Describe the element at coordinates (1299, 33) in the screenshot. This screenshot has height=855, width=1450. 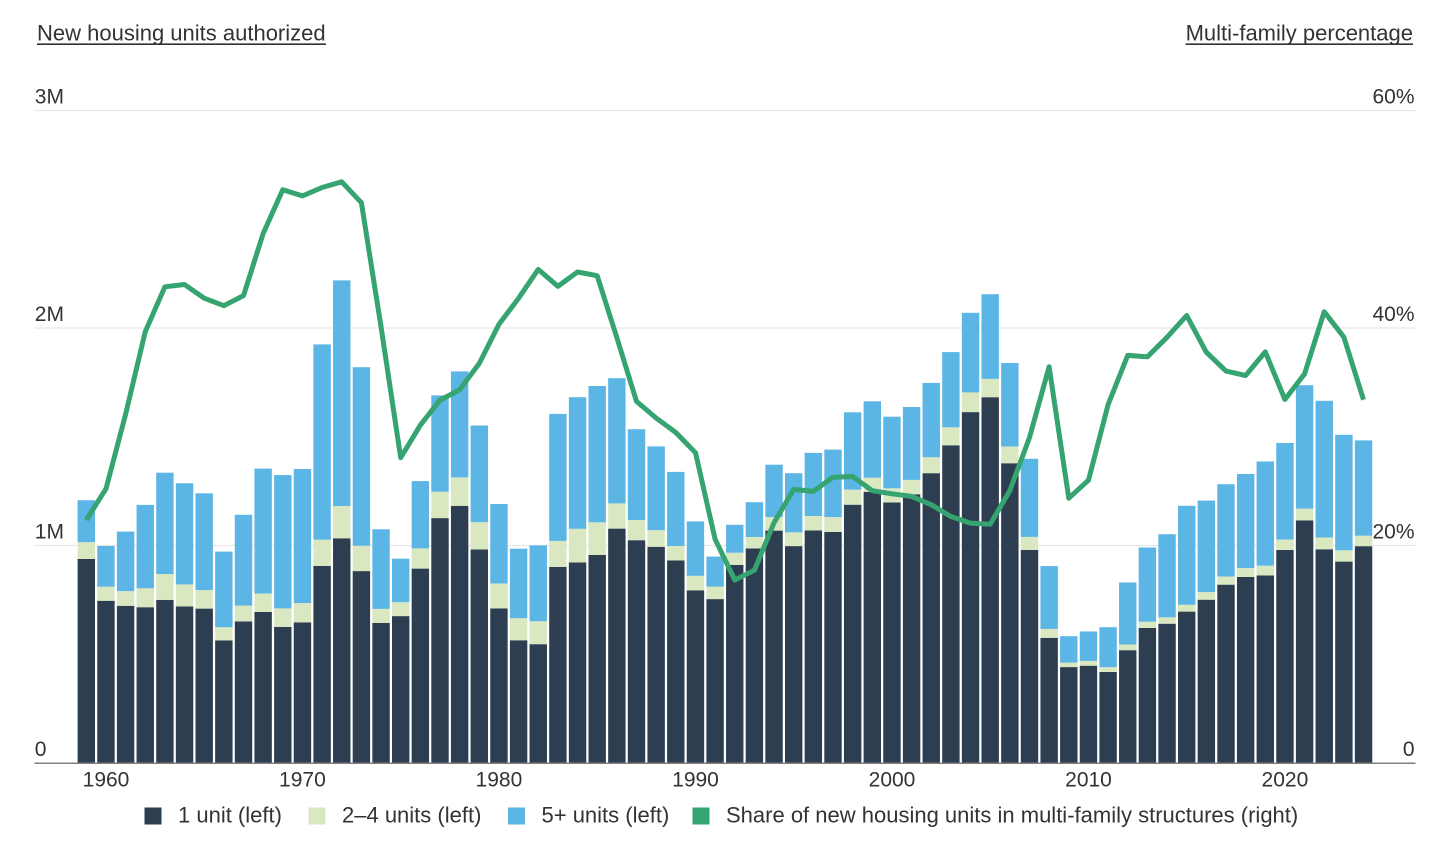
I see `svg-text: Multi-family percentage` at that location.